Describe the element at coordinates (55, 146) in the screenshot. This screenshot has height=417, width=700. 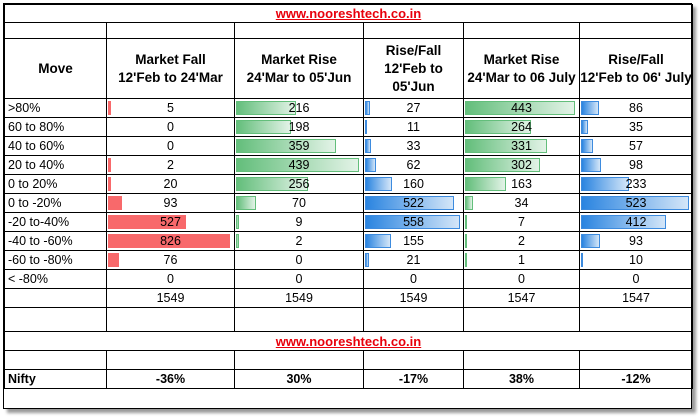
I see `move-label: 40 to 60%` at that location.